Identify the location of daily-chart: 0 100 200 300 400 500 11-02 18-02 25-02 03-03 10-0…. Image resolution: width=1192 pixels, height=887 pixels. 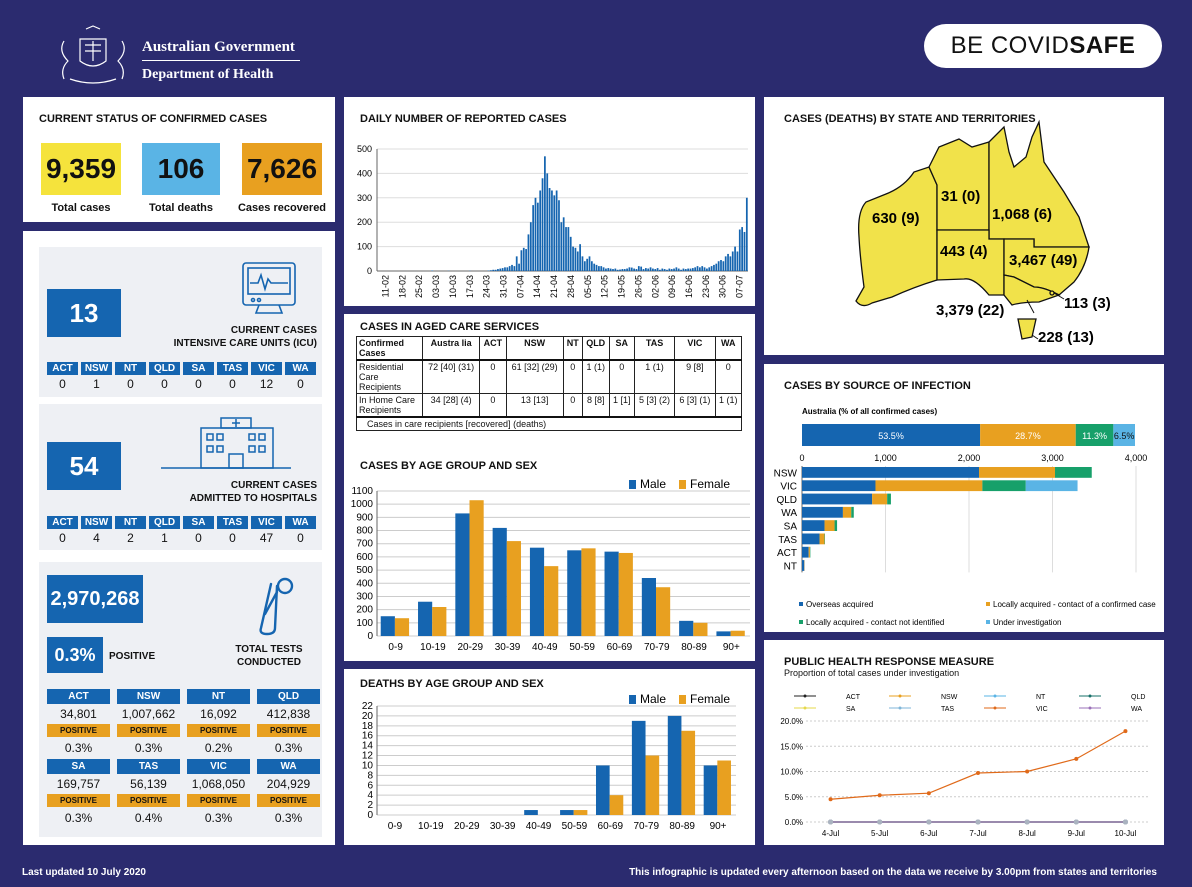
(552, 221).